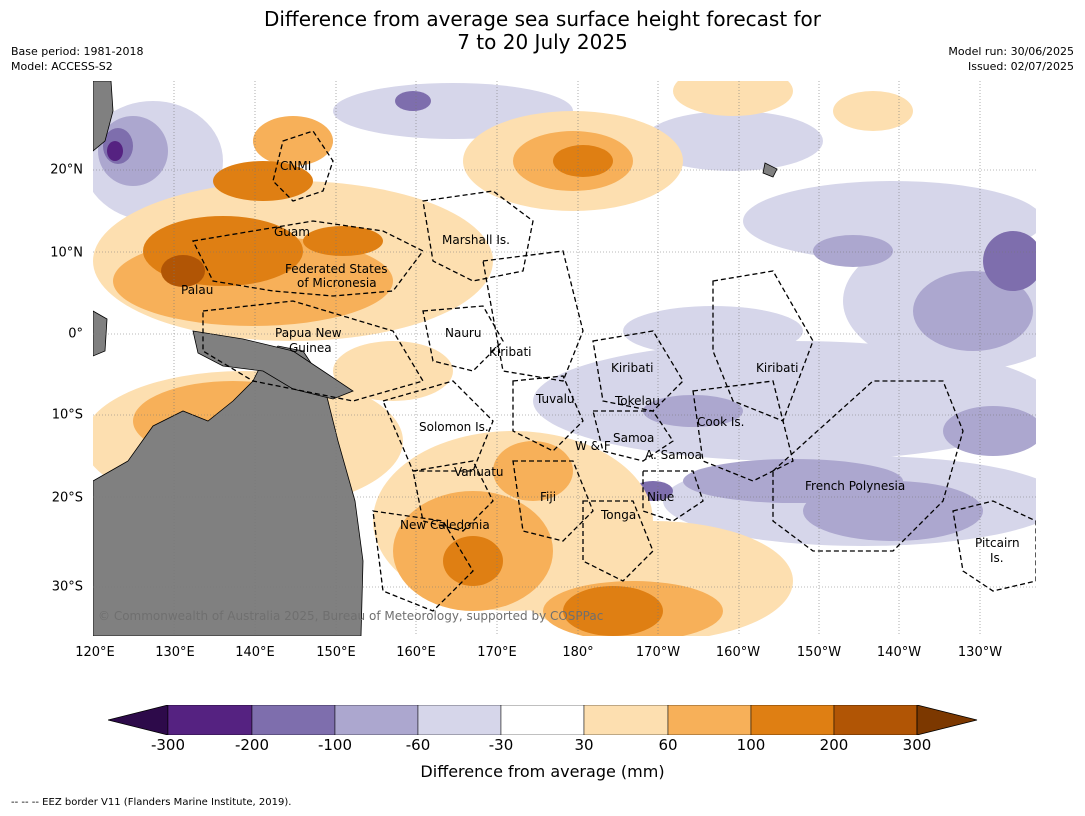 The height and width of the screenshot is (816, 1085). What do you see at coordinates (997, 558) in the screenshot?
I see `label-pitcairn-2: Is.` at bounding box center [997, 558].